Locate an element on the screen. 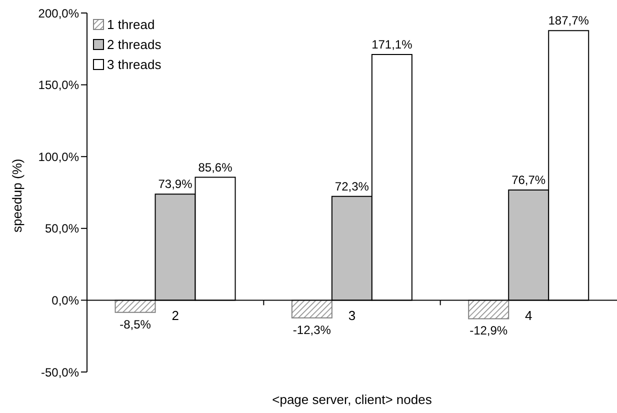 The width and height of the screenshot is (617, 413). x-tick-label: 2 is located at coordinates (175, 316).